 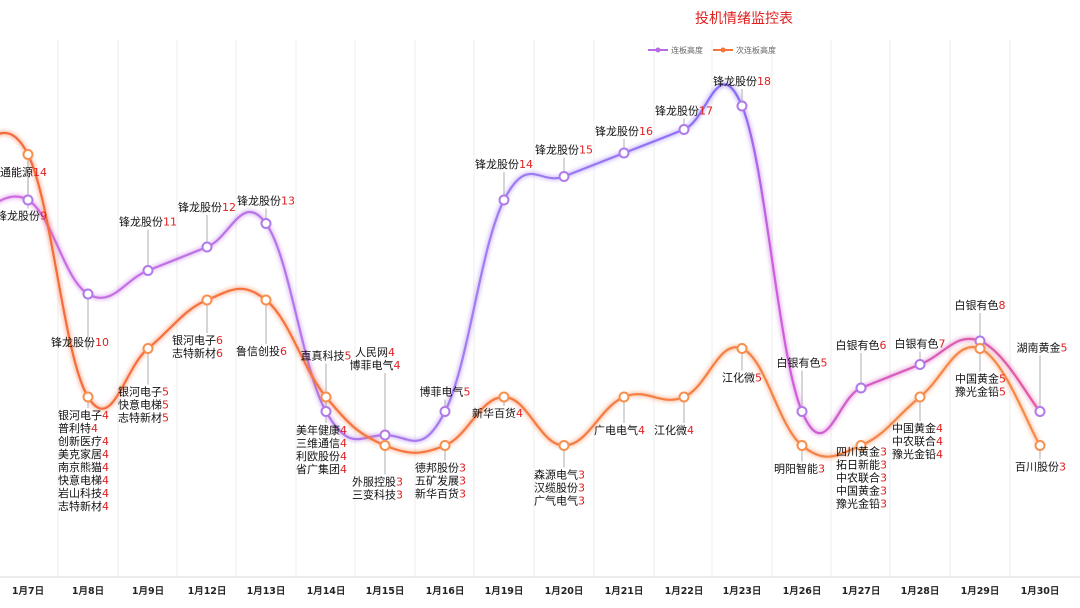 I want to click on data-label-name: 江化微, so click(x=738, y=378).